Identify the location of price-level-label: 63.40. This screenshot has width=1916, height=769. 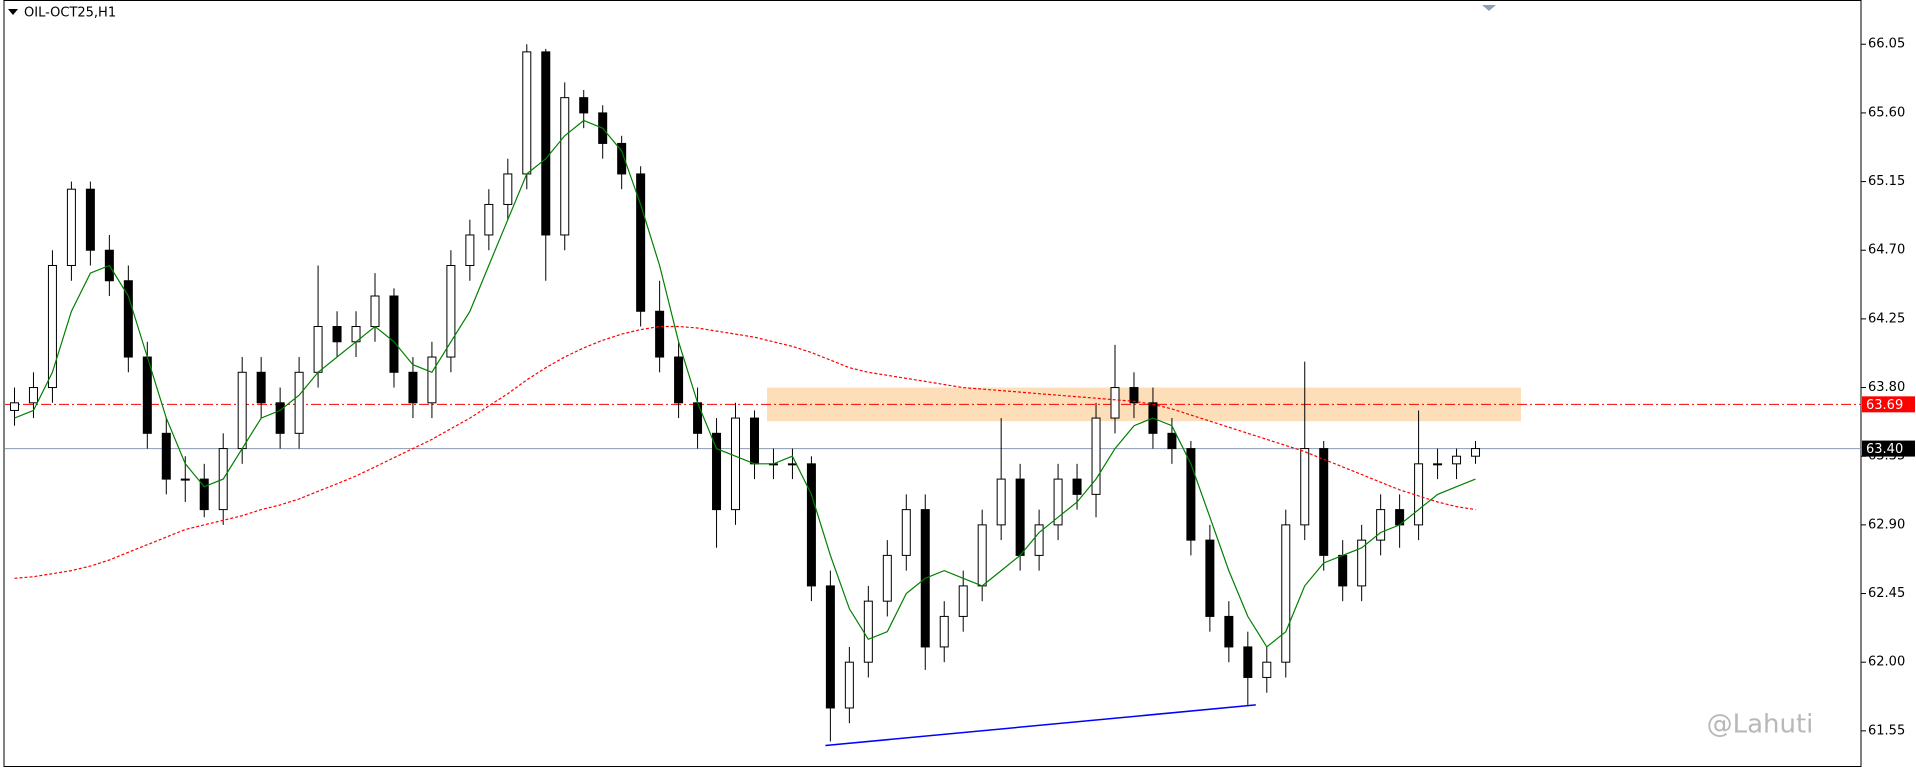
(1884, 449).